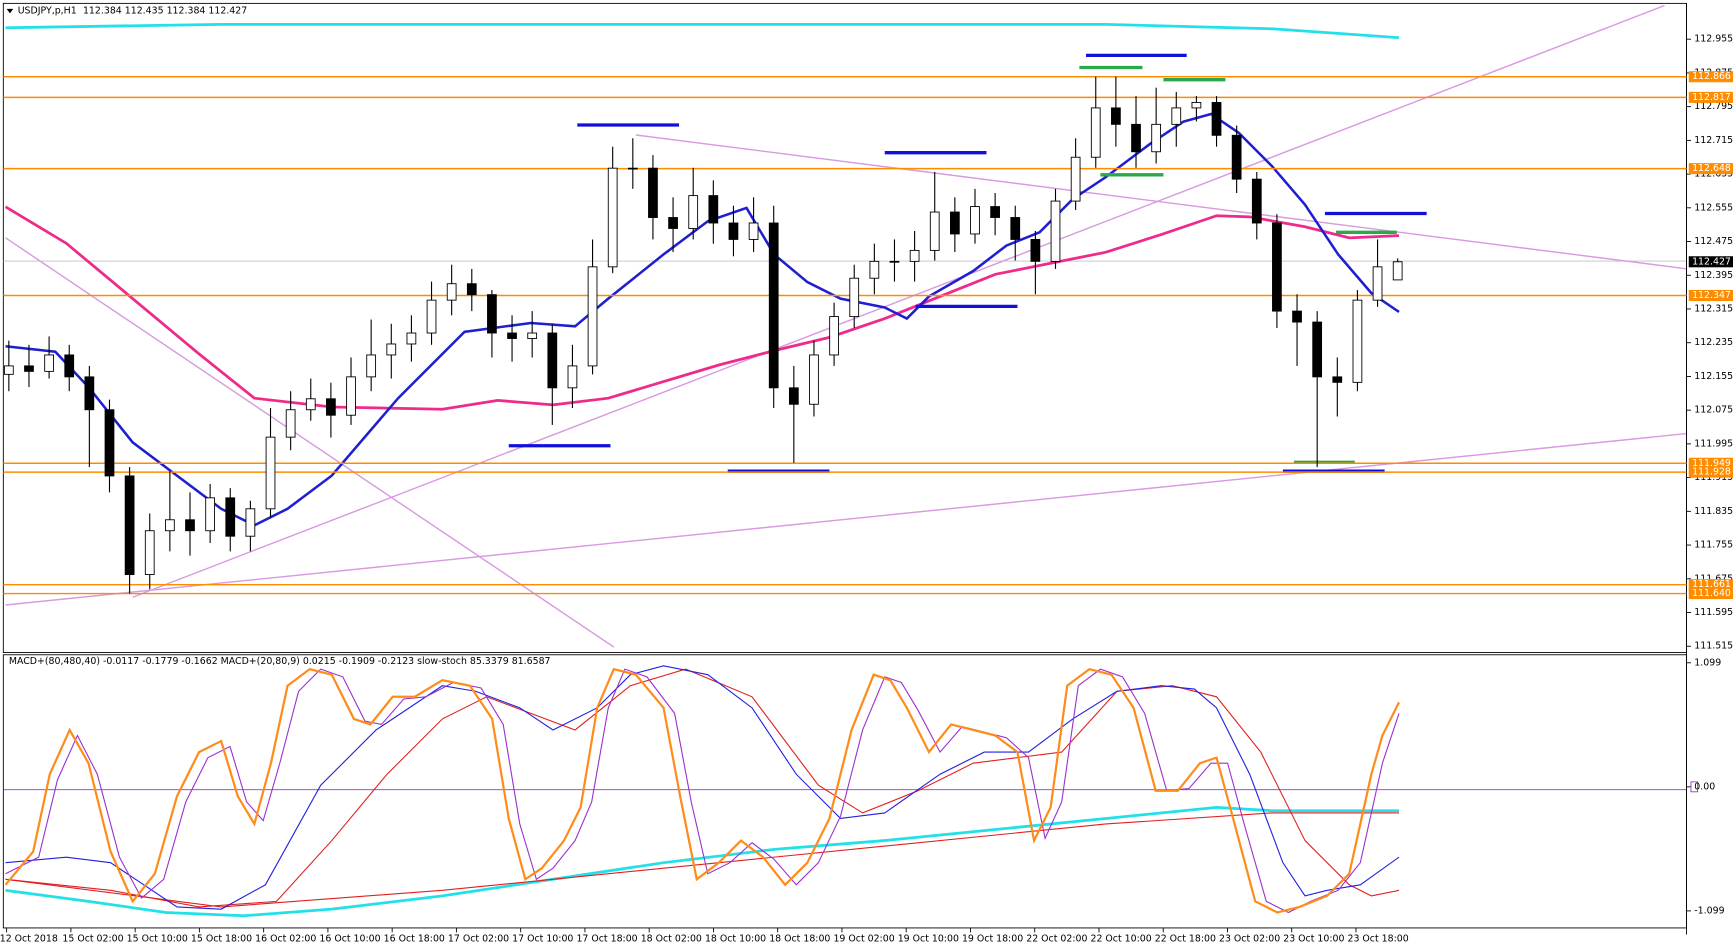 The height and width of the screenshot is (949, 1733). I want to click on x-tick-label: 19 Oct 10:00, so click(928, 938).